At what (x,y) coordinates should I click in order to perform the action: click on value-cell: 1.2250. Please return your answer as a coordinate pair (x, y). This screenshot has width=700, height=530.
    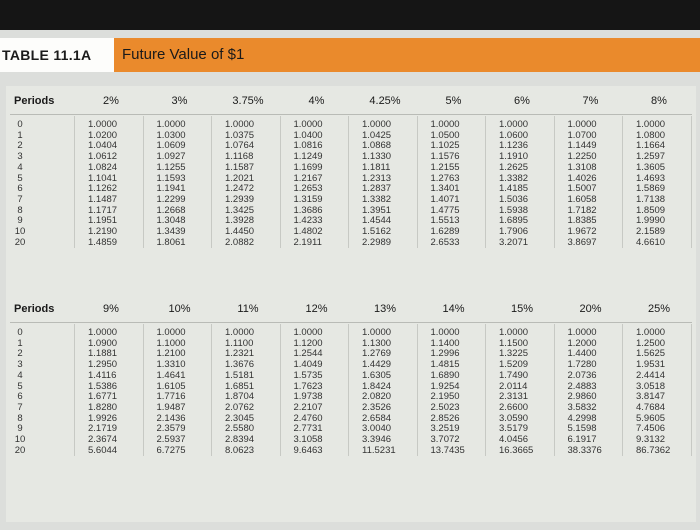
    Looking at the image, I should click on (582, 157).